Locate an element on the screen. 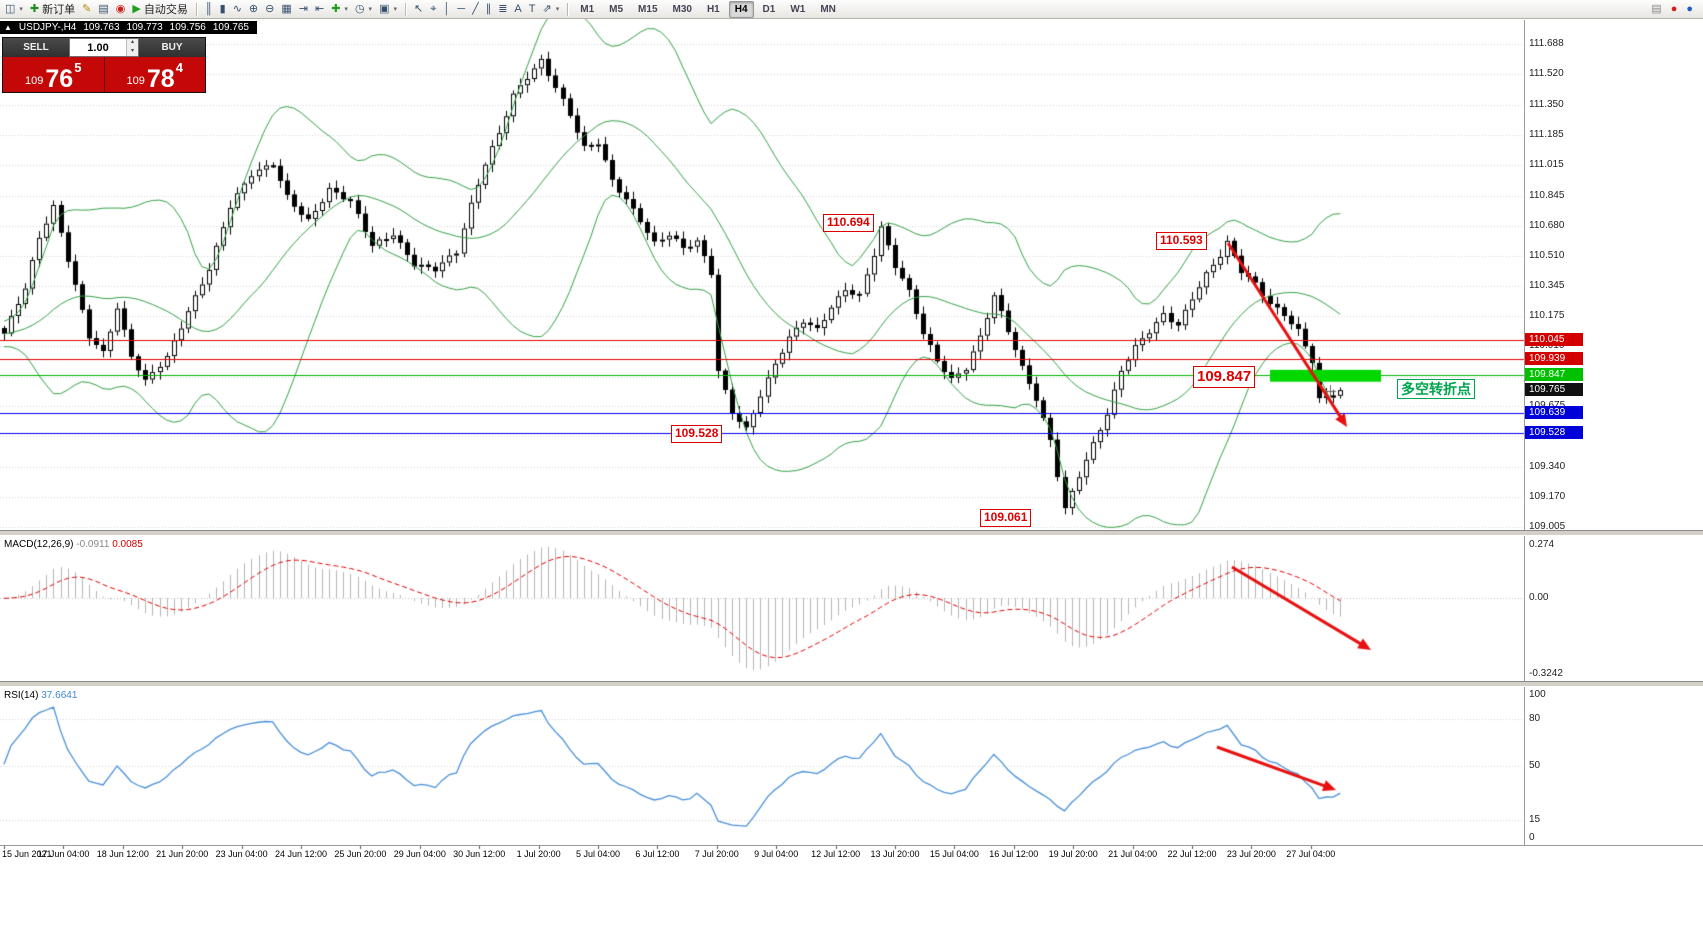  zoom-in-button: ⊕ is located at coordinates (253, 9).